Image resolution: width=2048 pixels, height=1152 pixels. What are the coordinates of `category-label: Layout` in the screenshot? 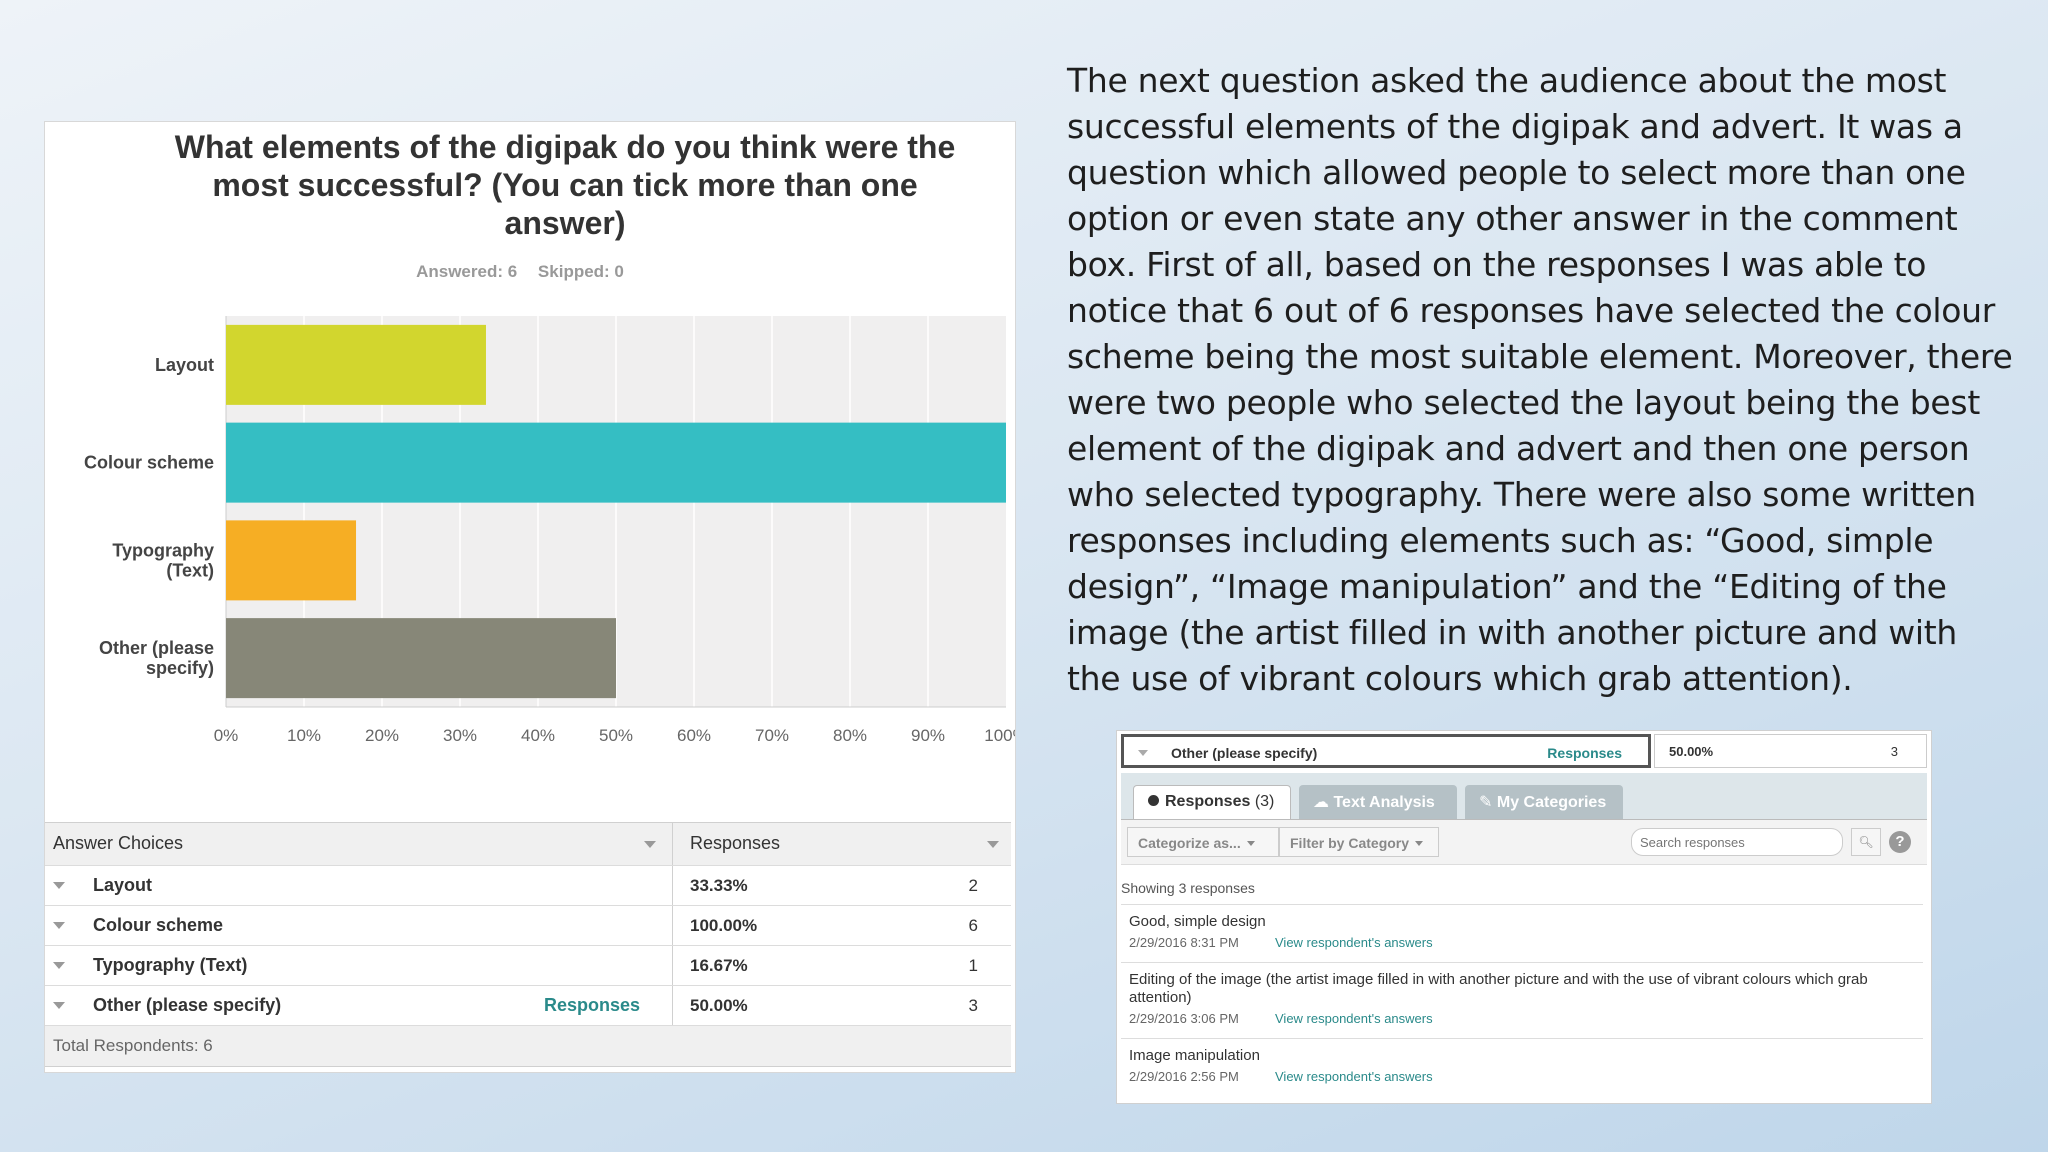 It's located at (184, 365).